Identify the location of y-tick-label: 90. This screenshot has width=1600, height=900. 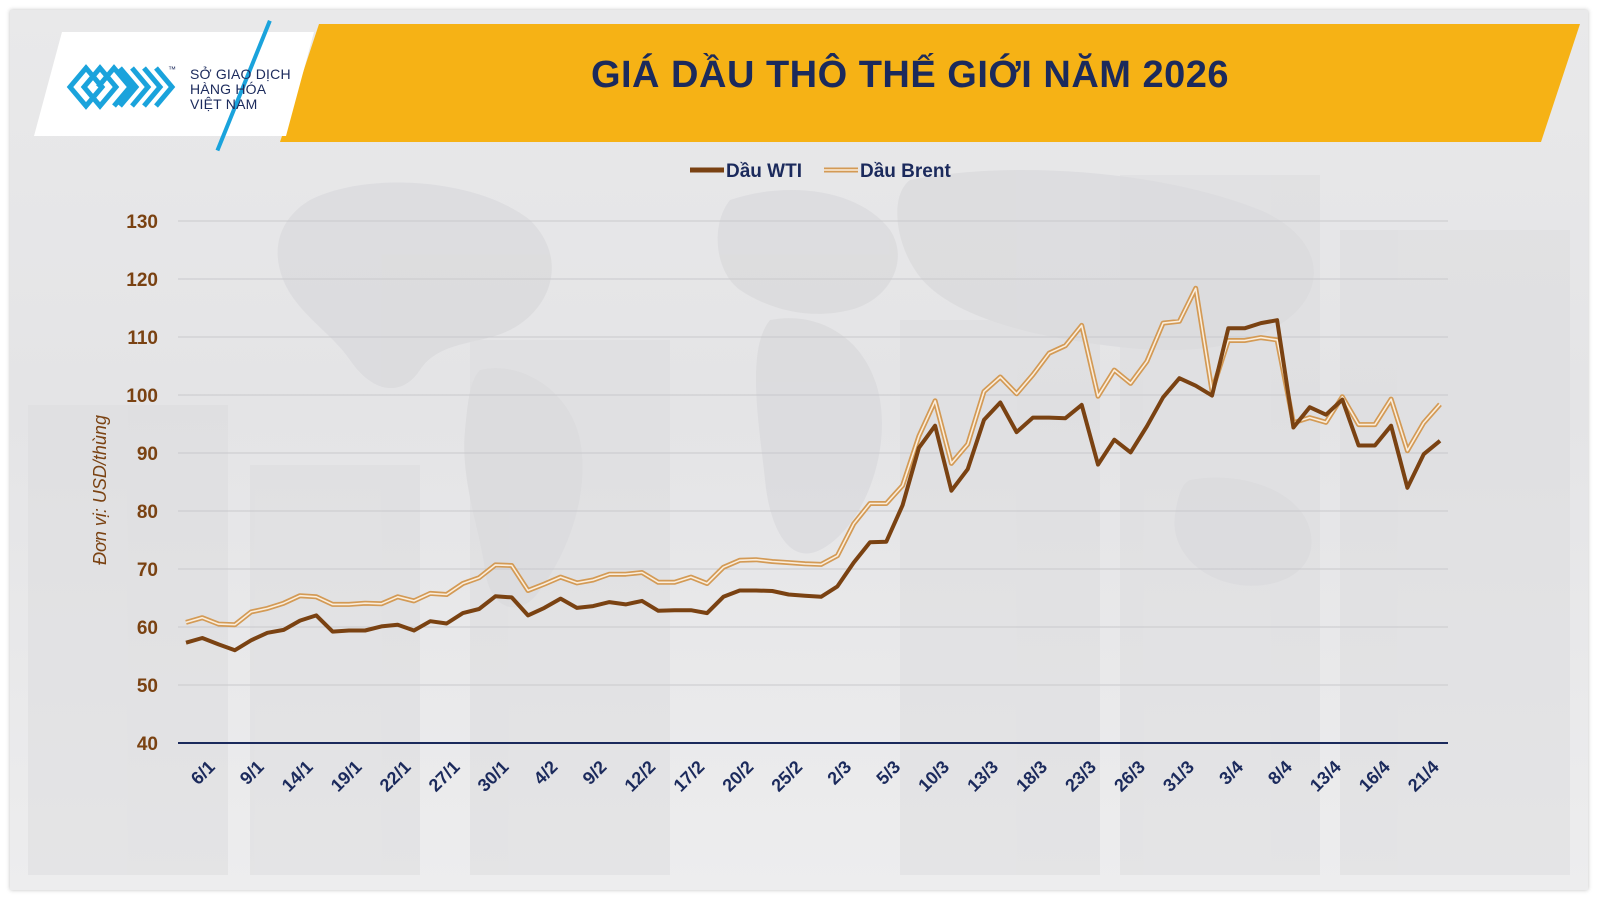
(147, 454).